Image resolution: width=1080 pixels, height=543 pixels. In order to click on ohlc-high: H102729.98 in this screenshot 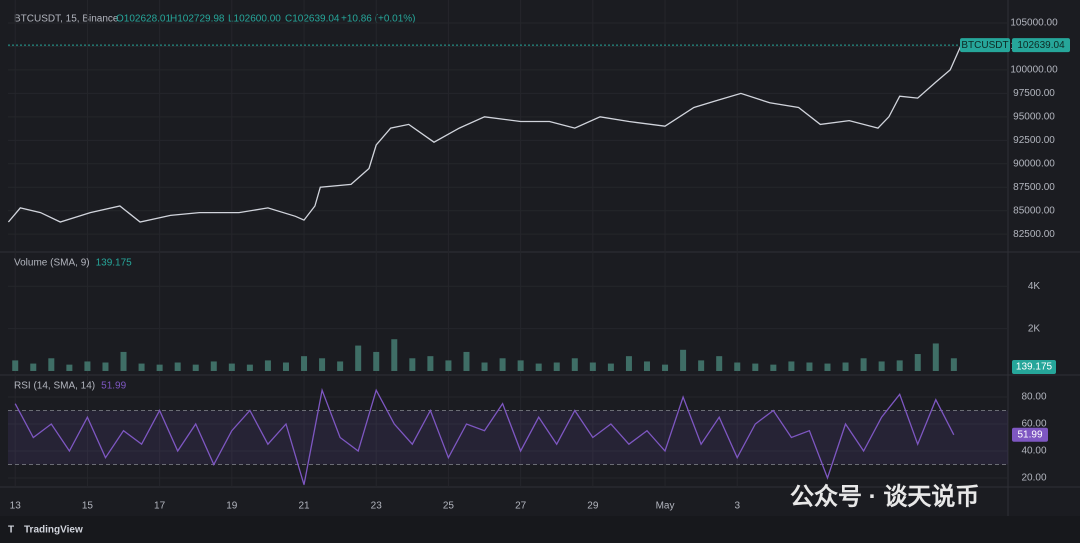, I will do `click(197, 19)`.